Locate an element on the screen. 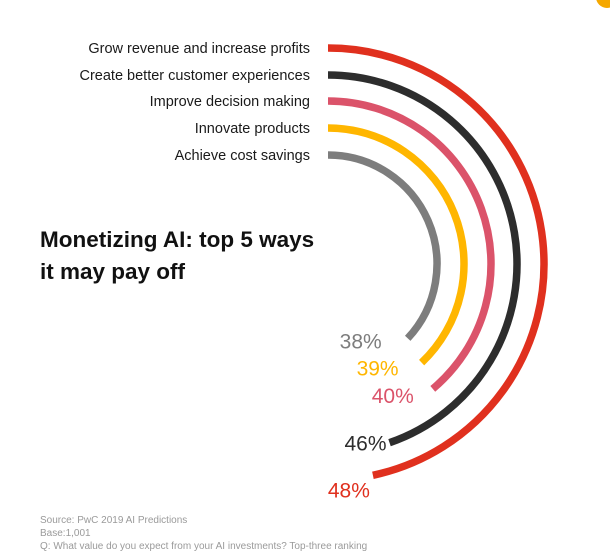  category-label-3: Improve decision making is located at coordinates (230, 102).